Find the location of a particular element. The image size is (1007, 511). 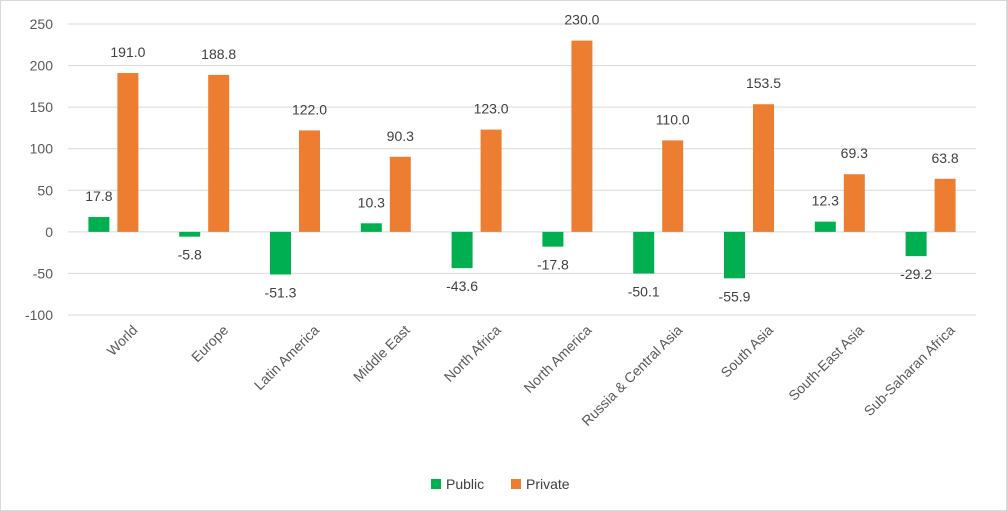

data-label-public: -50.1 is located at coordinates (644, 292).